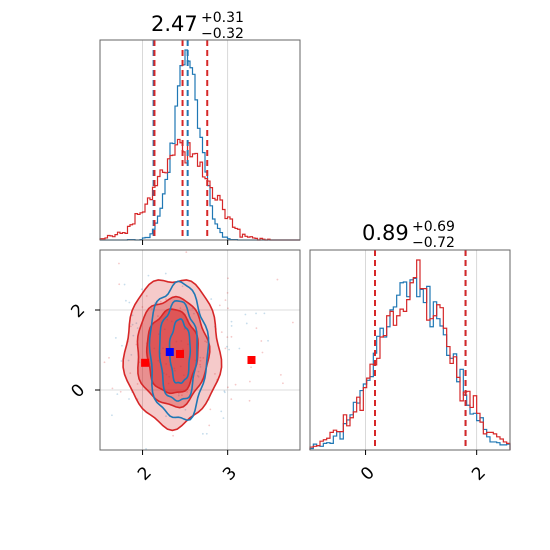 This screenshot has width=550, height=550. What do you see at coordinates (180, 140) in the screenshot?
I see `panel-marginal-param1-quantile-lines` at bounding box center [180, 140].